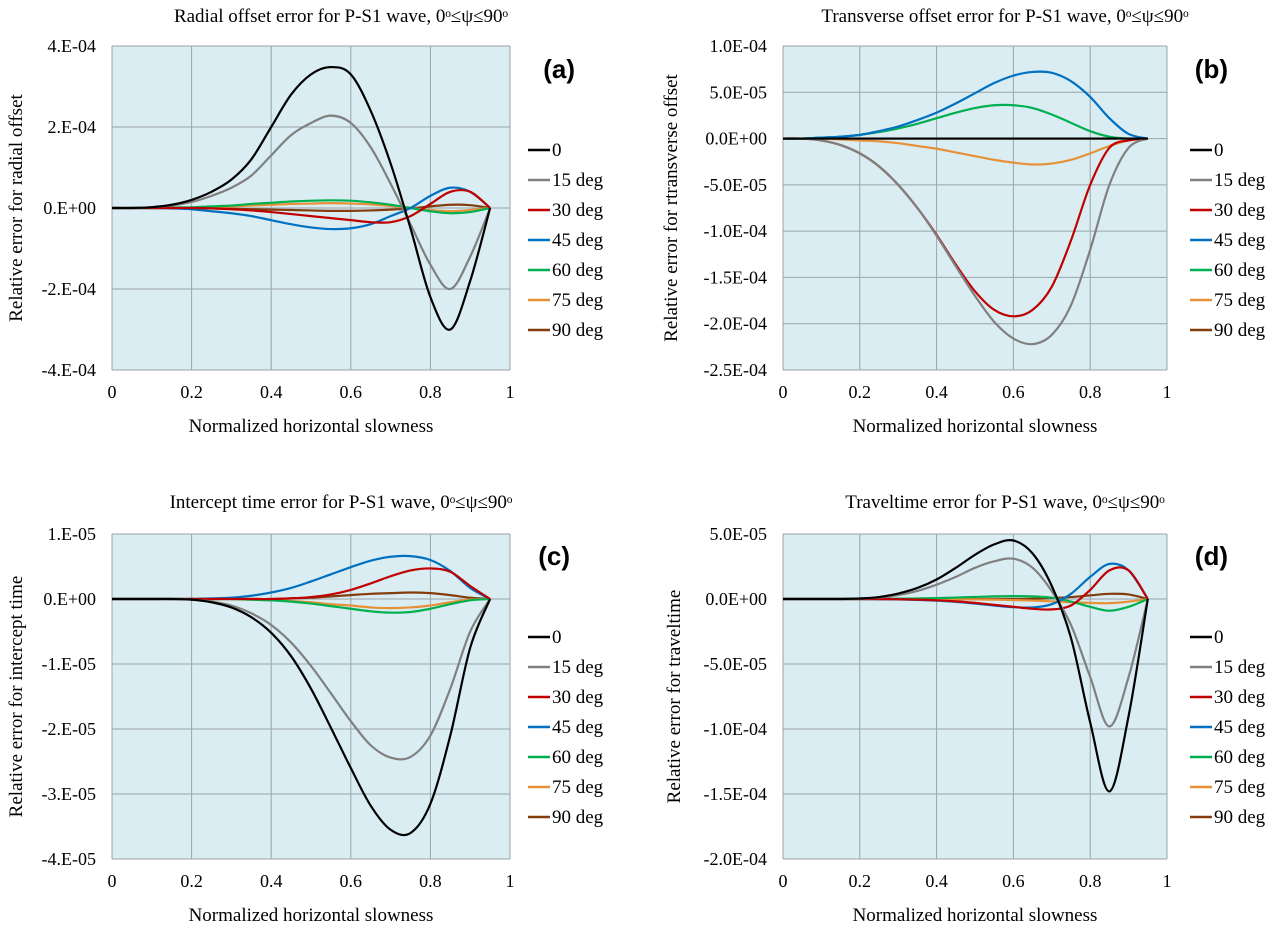  What do you see at coordinates (69, 859) in the screenshot?
I see `y-tick-label: -4.E-05` at bounding box center [69, 859].